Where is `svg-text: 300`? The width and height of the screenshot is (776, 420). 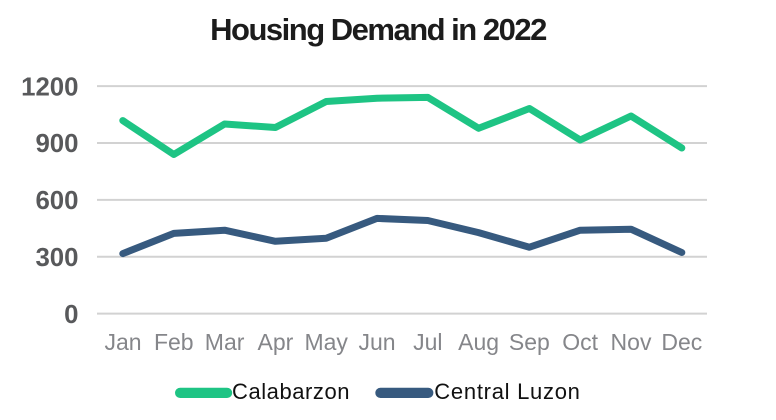
svg-text: 300 is located at coordinates (56, 258).